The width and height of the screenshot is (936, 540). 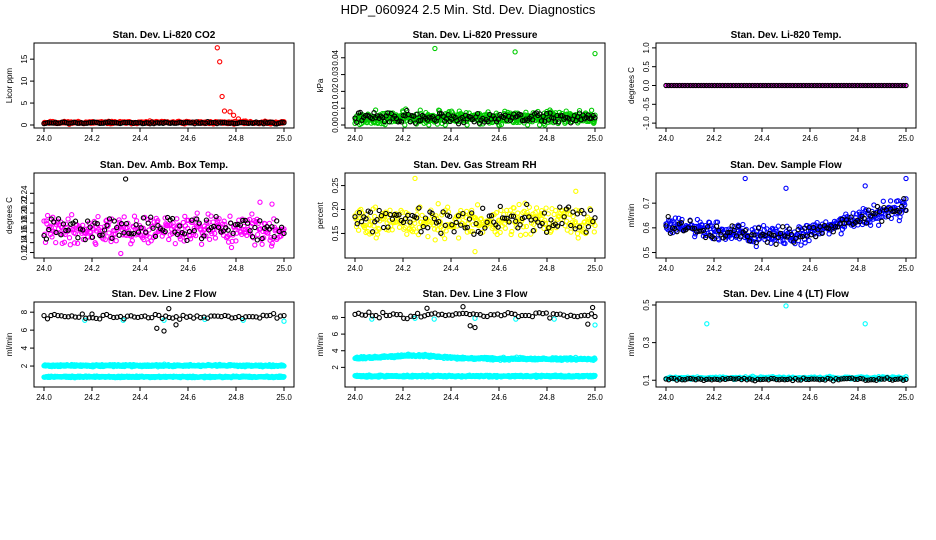 What do you see at coordinates (646, 228) in the screenshot?
I see `y-tick-label: 0.6` at bounding box center [646, 228].